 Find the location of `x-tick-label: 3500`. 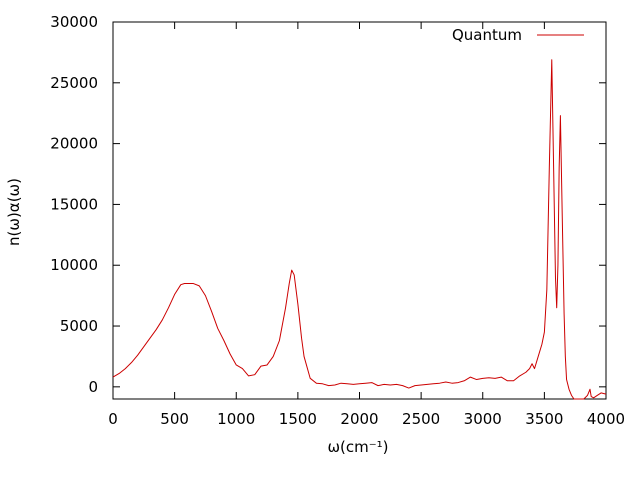

x-tick-label: 3500 is located at coordinates (544, 419).